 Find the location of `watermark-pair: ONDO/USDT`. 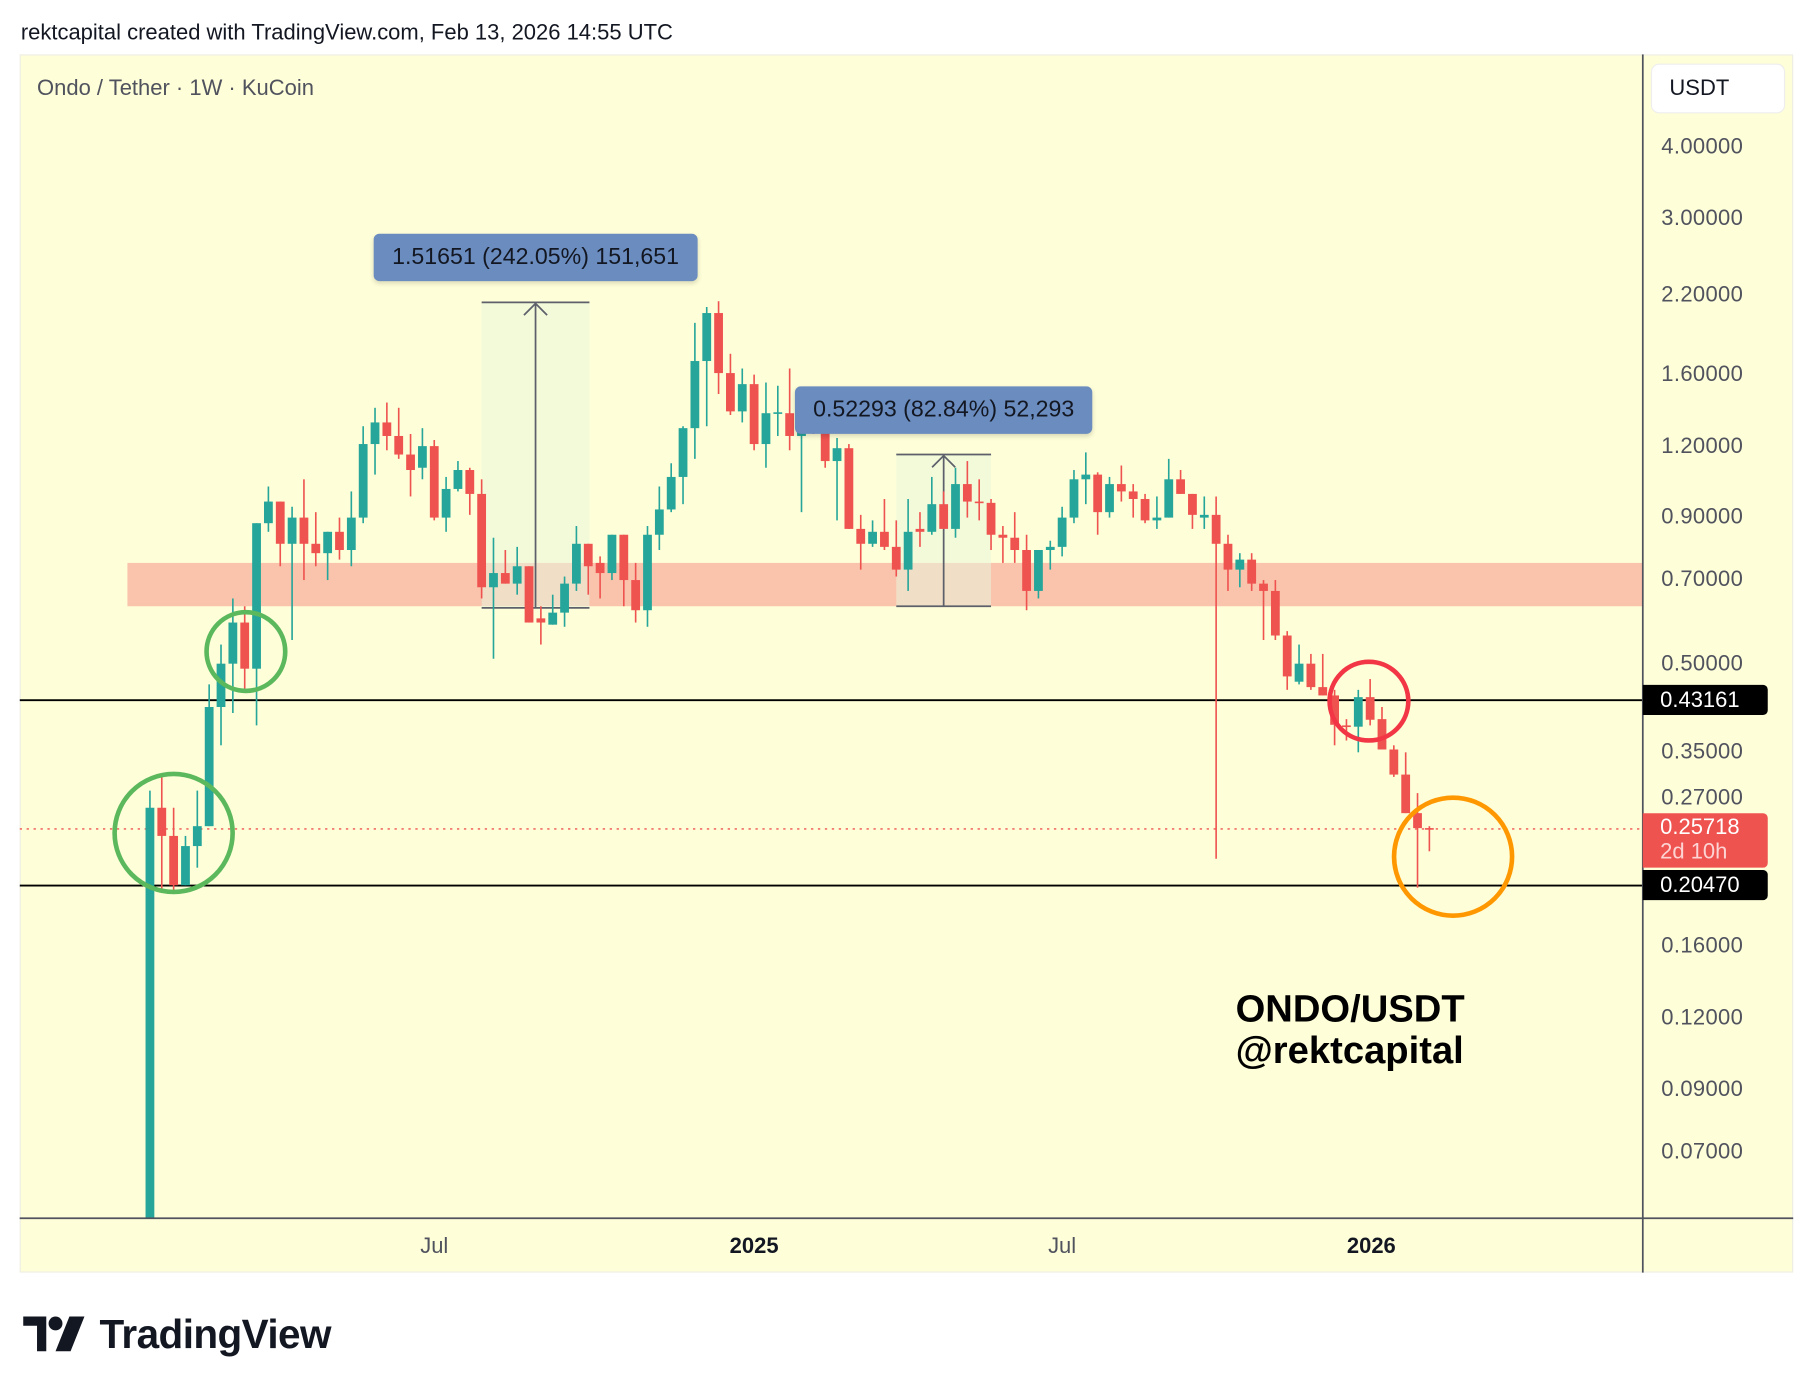

watermark-pair: ONDO/USDT is located at coordinates (1350, 1008).